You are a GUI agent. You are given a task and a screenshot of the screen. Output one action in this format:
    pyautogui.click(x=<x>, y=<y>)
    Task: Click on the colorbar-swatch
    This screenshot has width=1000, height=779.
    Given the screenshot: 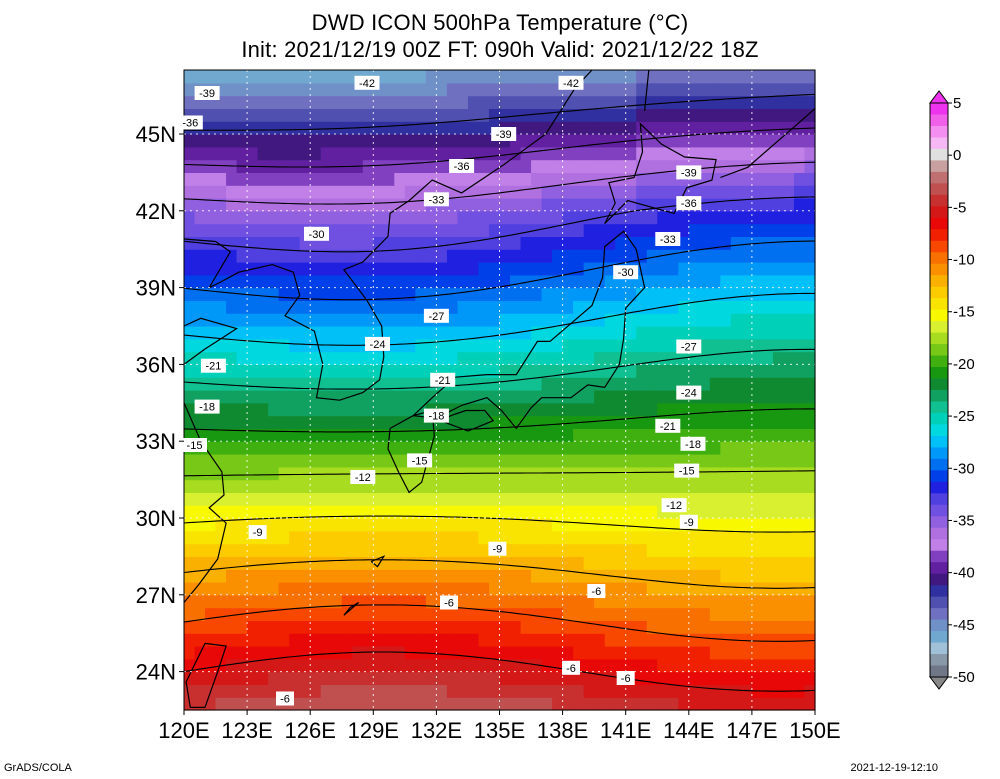 What is the action you would take?
    pyautogui.click(x=939, y=614)
    